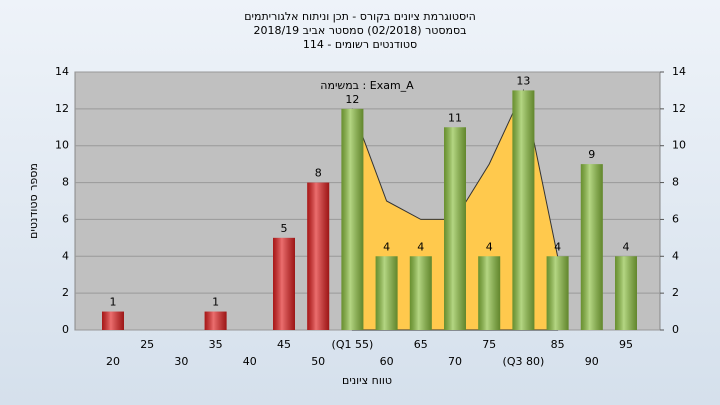  I want to click on value-label: 13, so click(523, 80).